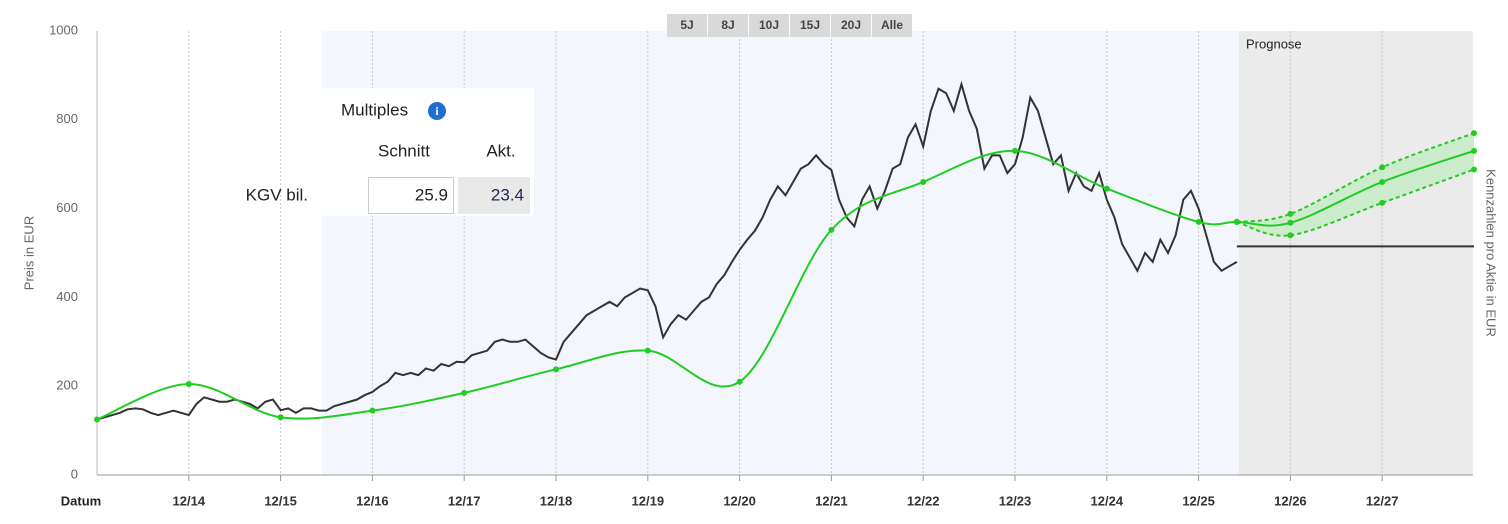 This screenshot has height=524, width=1508. What do you see at coordinates (1356, 253) in the screenshot?
I see `forecast-shade` at bounding box center [1356, 253].